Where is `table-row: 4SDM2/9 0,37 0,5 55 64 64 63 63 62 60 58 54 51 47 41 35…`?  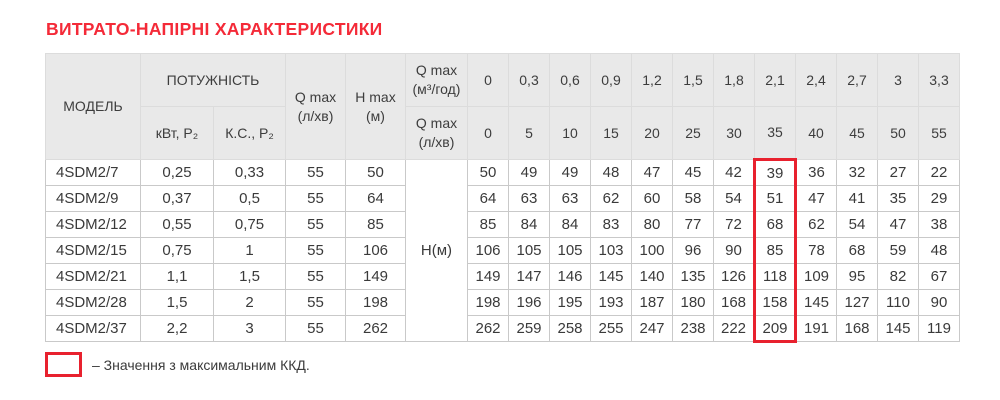
table-row: 4SDM2/9 0,37 0,5 55 64 64 63 63 62 60 58 54 51 47 41 35… is located at coordinates (502, 198).